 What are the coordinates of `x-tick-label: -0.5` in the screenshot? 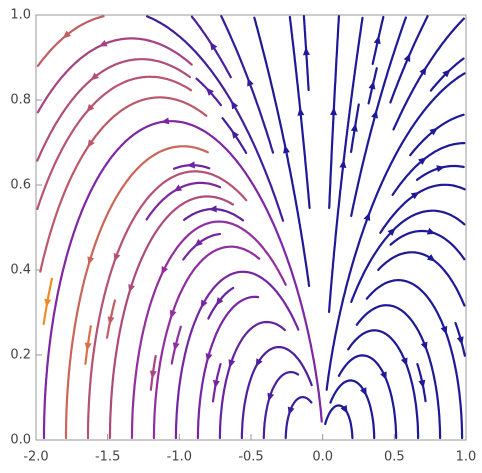 It's located at (250, 457).